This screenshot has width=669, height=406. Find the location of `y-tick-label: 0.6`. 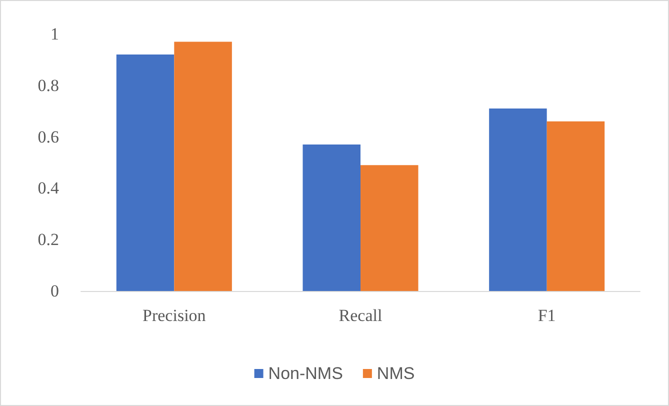

y-tick-label: 0.6 is located at coordinates (48, 136).